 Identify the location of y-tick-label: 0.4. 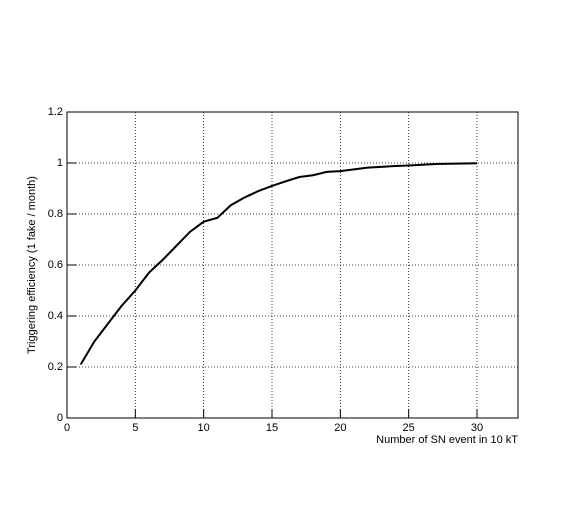
(55, 316).